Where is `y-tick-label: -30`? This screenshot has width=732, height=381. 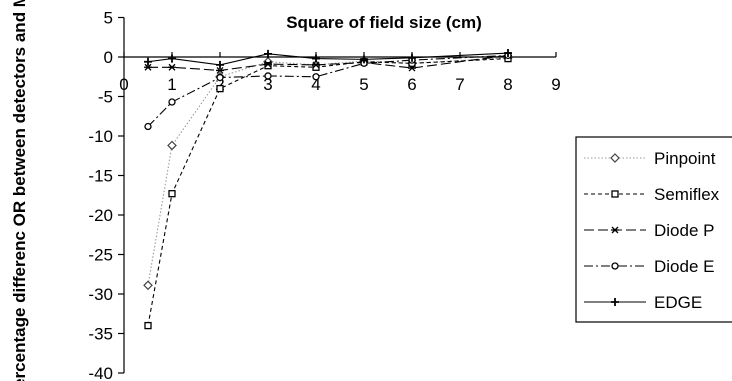 y-tick-label: -30 is located at coordinates (100, 294).